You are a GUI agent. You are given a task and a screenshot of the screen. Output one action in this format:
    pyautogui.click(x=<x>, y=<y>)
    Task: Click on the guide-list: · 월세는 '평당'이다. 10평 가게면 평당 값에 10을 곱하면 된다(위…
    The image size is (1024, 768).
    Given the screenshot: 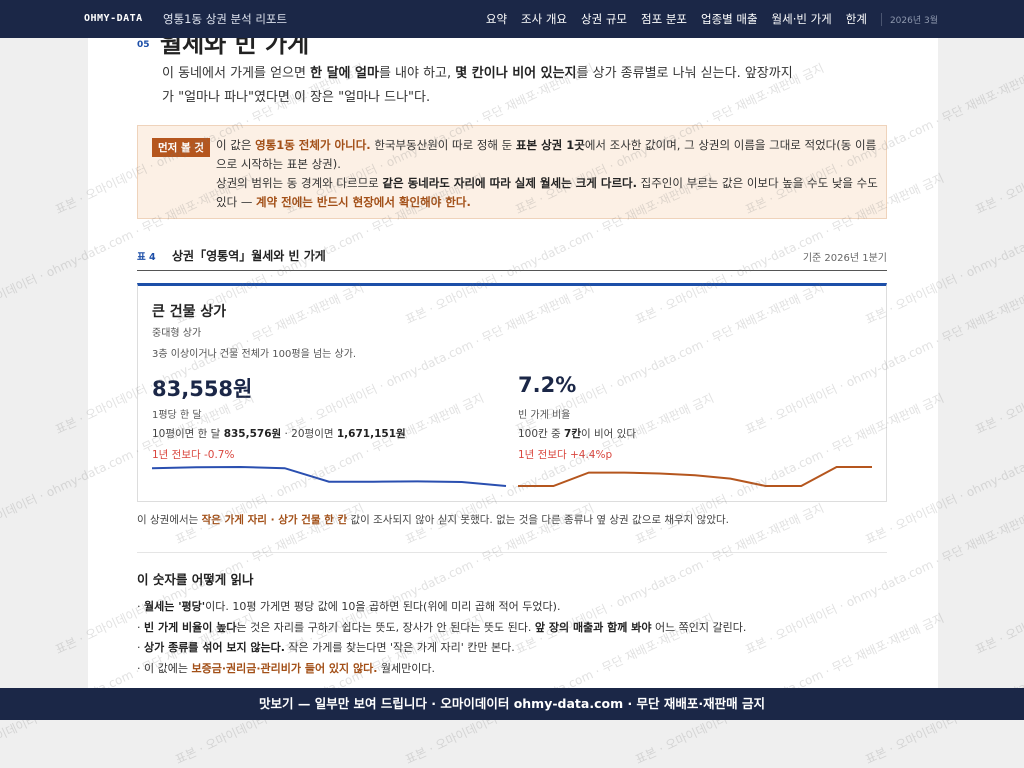 What is the action you would take?
    pyautogui.click(x=512, y=638)
    